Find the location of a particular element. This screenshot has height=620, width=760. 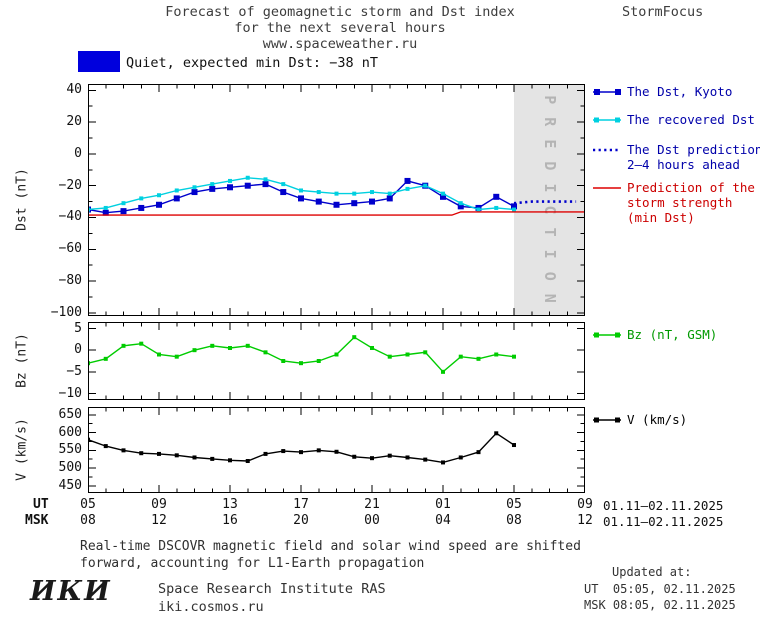

v-plot is located at coordinates (336, 450).